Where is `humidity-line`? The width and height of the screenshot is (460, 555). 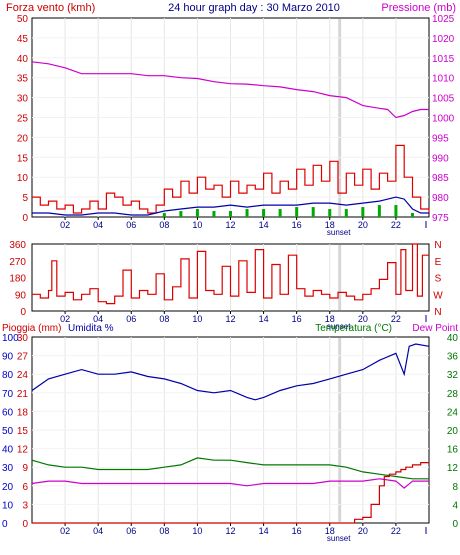
humidity-line is located at coordinates (230, 372).